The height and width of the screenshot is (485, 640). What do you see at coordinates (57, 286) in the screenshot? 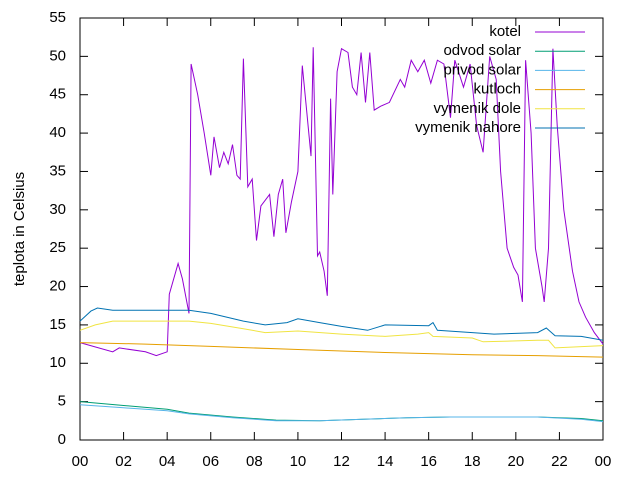
I see `y-tick-label: 20` at bounding box center [57, 286].